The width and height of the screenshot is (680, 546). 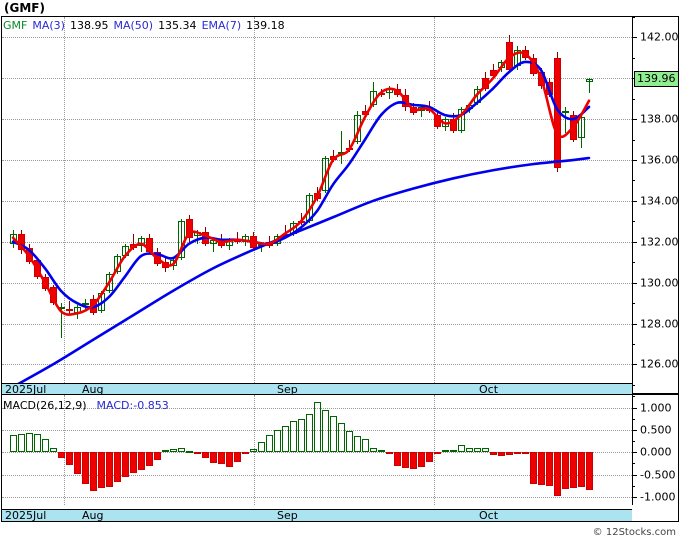 I want to click on price-tick-label: 138.00, so click(x=659, y=119).